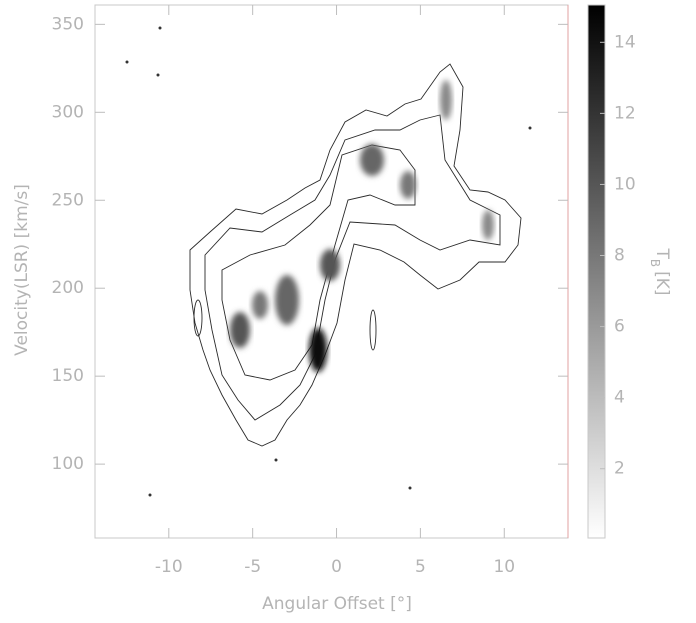  Describe the element at coordinates (619, 327) in the screenshot. I see `colorbar-tick-label: 6` at that location.